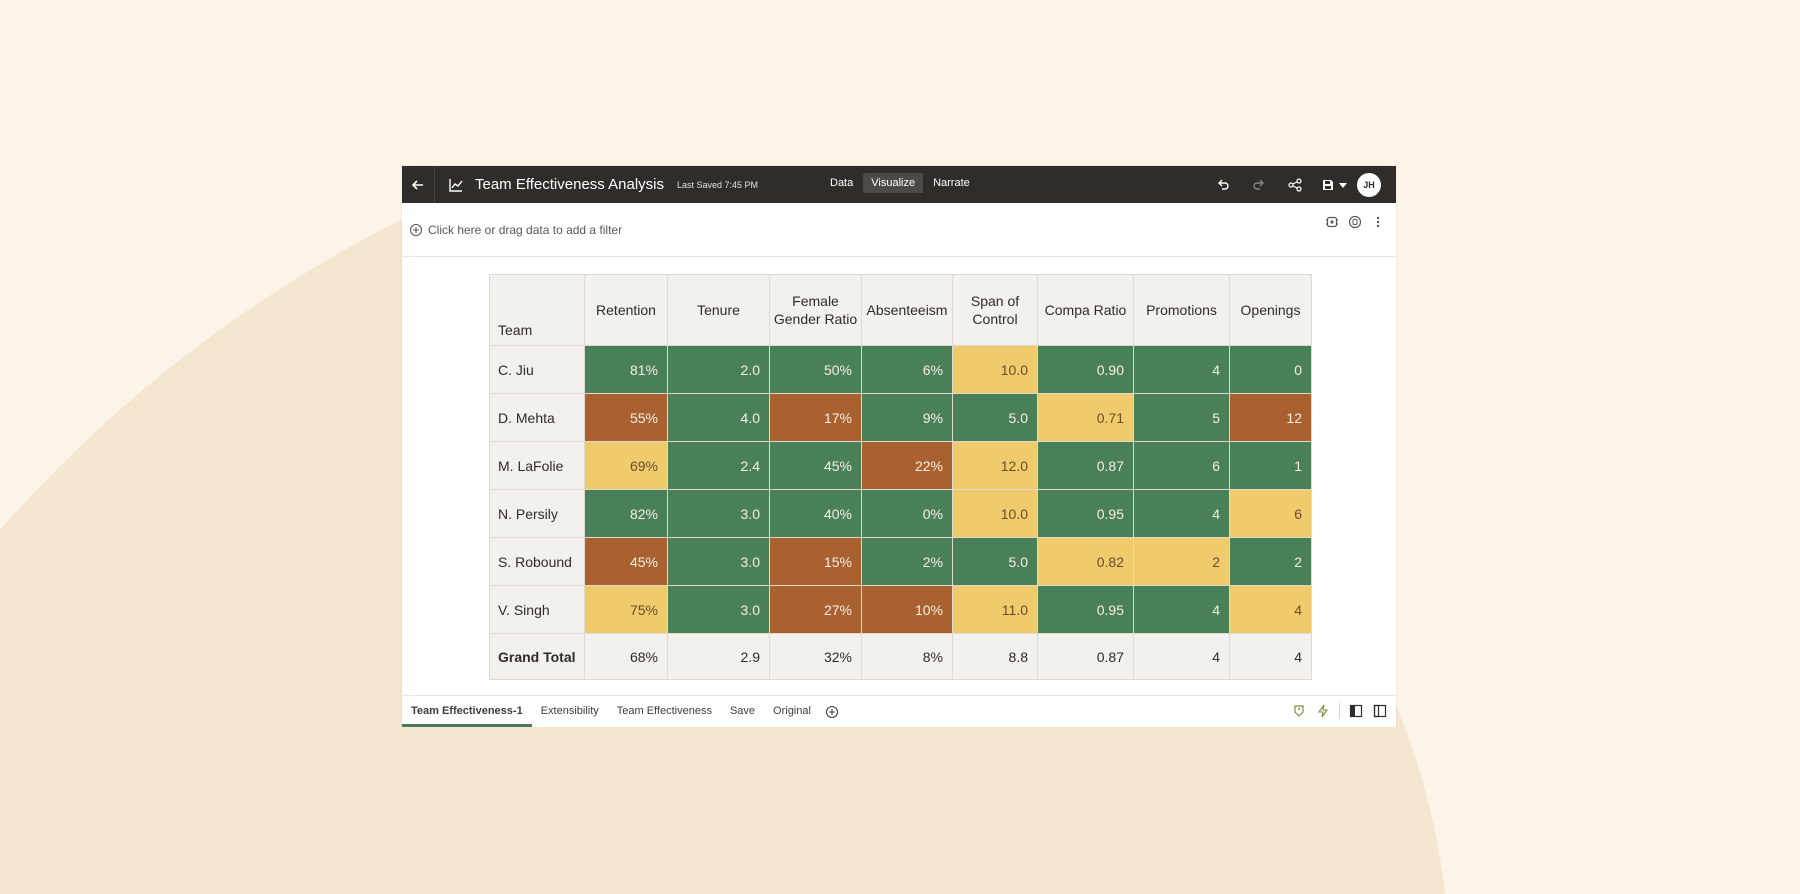  Describe the element at coordinates (1085, 310) in the screenshot. I see `column-header-compa-ratio: Compa Ratio` at that location.